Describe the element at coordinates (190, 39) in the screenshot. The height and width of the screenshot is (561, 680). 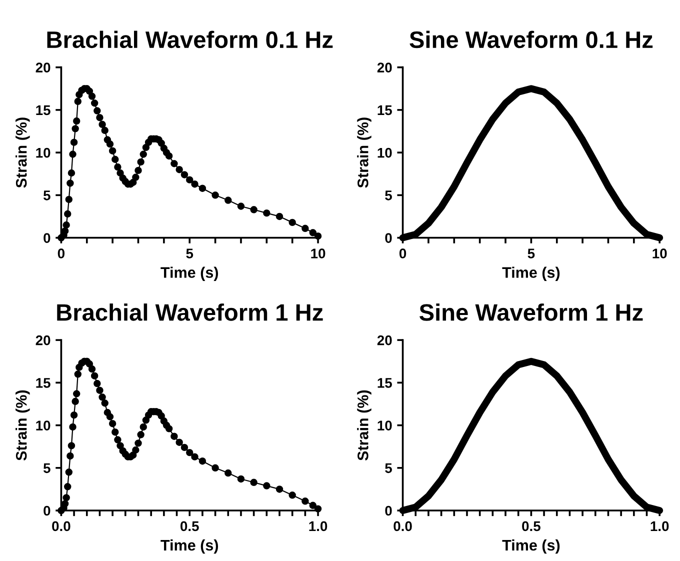
I see `chart-title: Brachial Waveform 0.1 Hz` at that location.